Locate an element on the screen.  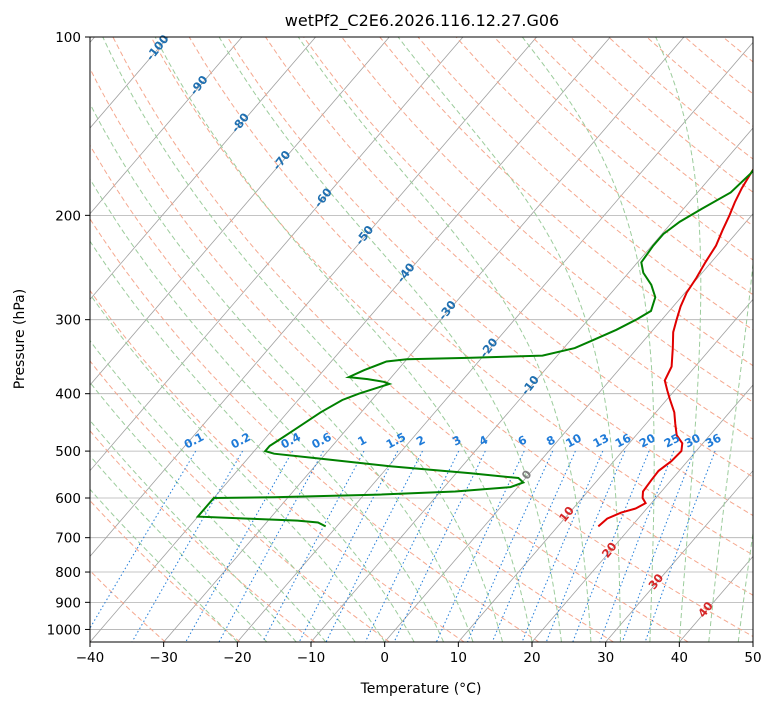
y-tick-label: 300 is located at coordinates (68, 321).